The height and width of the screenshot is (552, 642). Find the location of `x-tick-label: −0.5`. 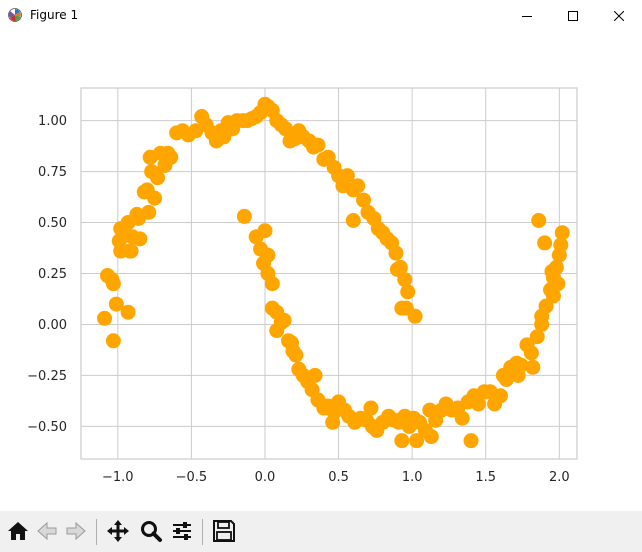

x-tick-label: −0.5 is located at coordinates (192, 477).